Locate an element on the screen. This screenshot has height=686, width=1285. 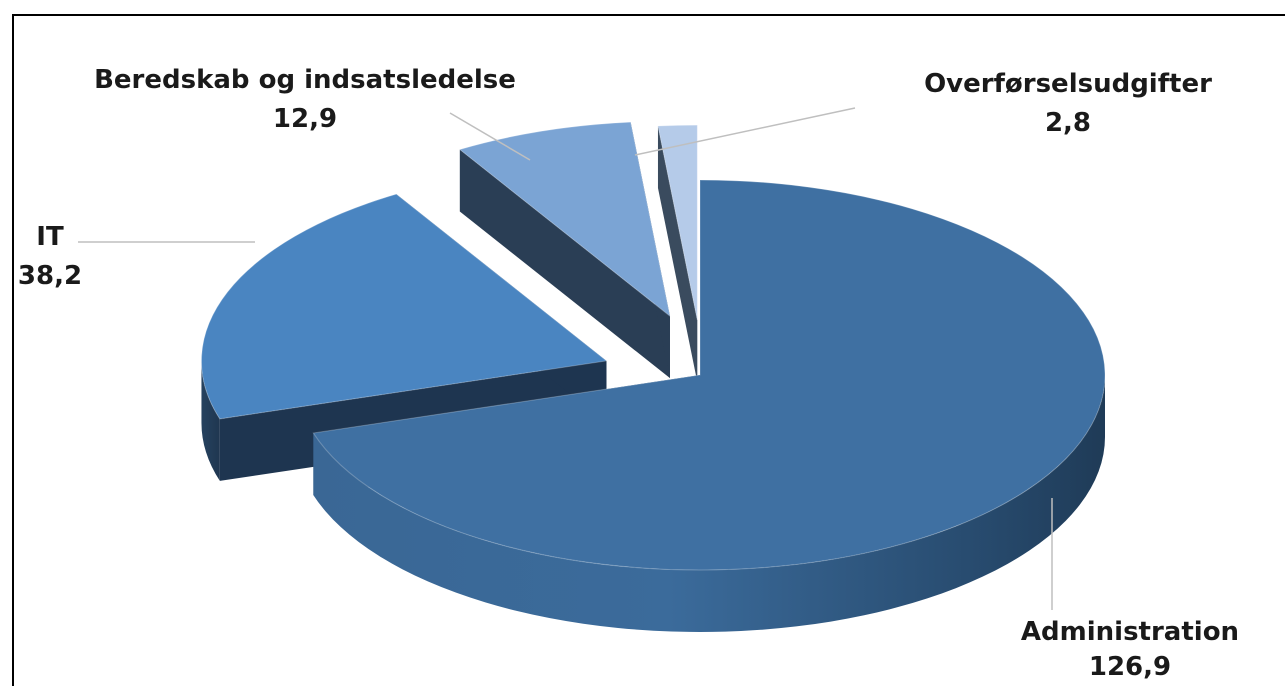
pie-slice-beredskab-og-indsatsledelse is located at coordinates (564, 250).